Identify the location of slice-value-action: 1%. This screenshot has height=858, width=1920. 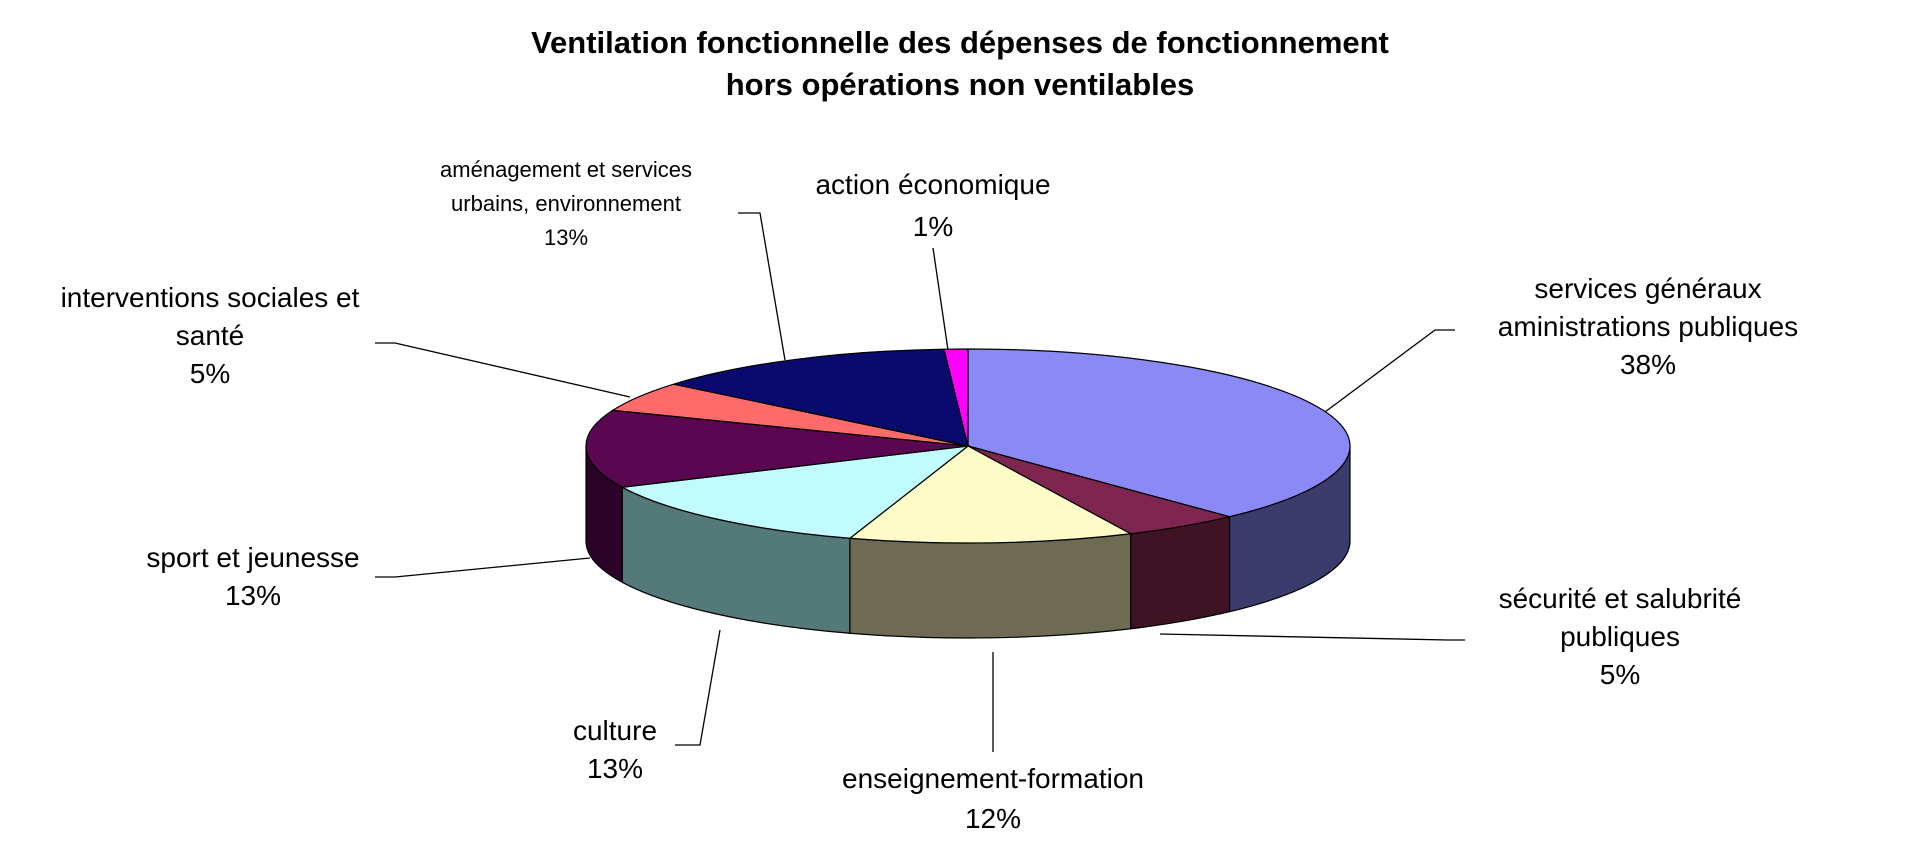
(933, 226).